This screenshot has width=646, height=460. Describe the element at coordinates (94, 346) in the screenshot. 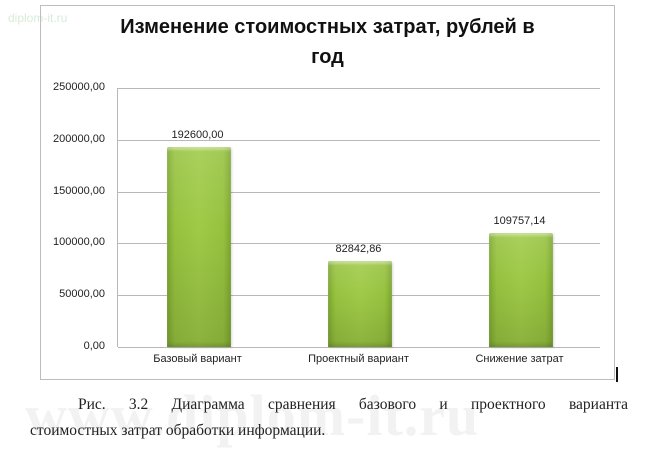

I see `y-tick-label: 0,00` at that location.